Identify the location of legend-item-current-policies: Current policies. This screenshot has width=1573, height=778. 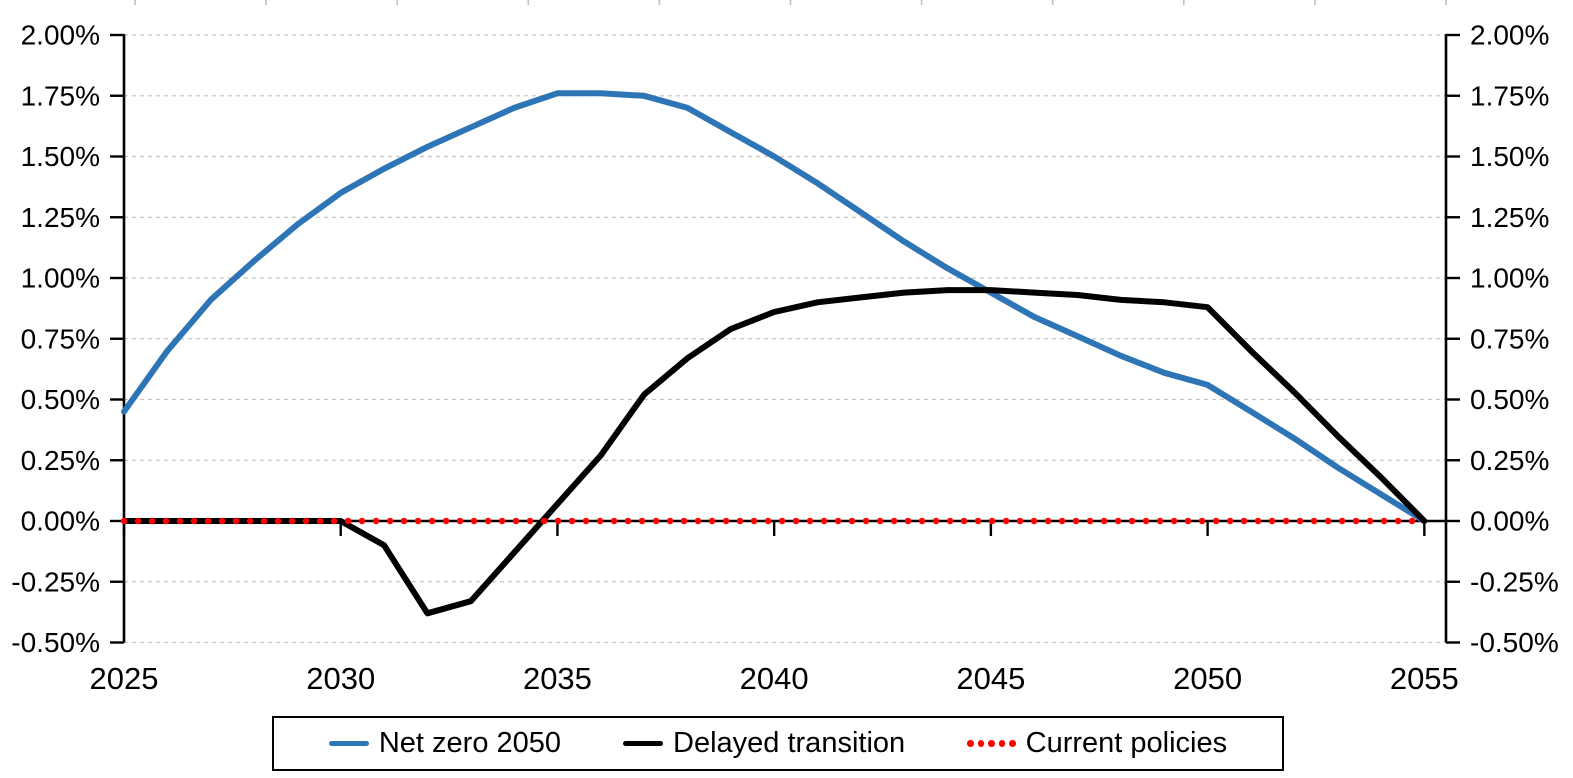
(1097, 743).